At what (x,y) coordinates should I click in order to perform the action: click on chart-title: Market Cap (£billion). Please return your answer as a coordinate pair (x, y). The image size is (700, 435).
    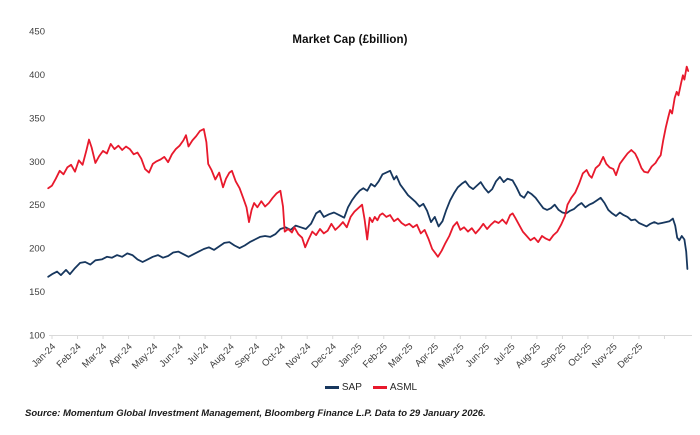
    Looking at the image, I should click on (350, 40).